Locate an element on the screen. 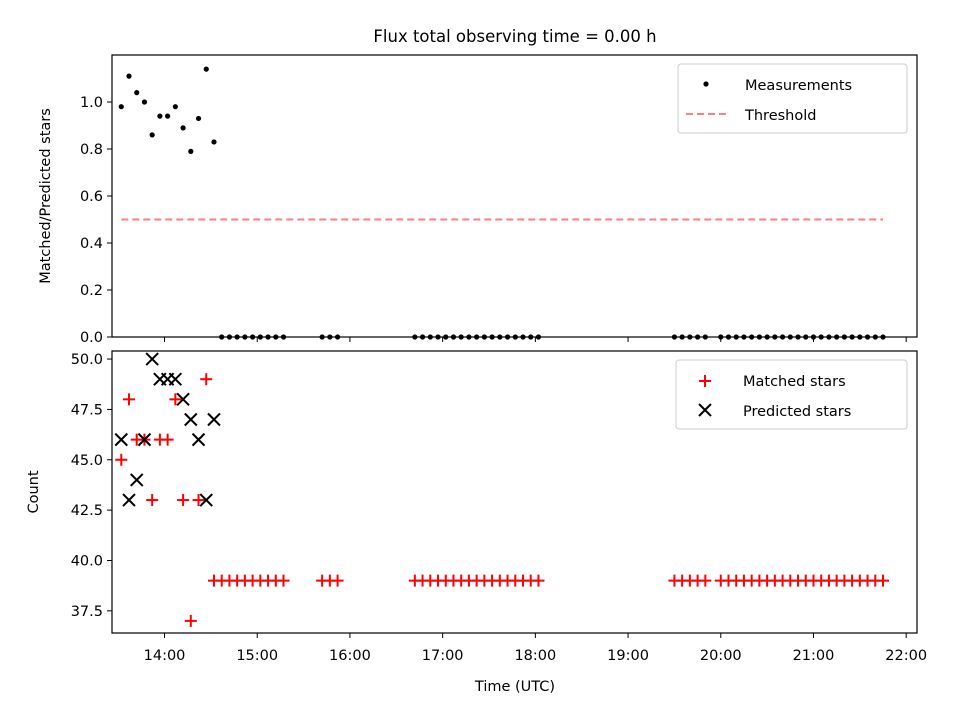 Image resolution: width=960 pixels, height=720 pixels. bottom-y-axis-label: Count is located at coordinates (34, 491).